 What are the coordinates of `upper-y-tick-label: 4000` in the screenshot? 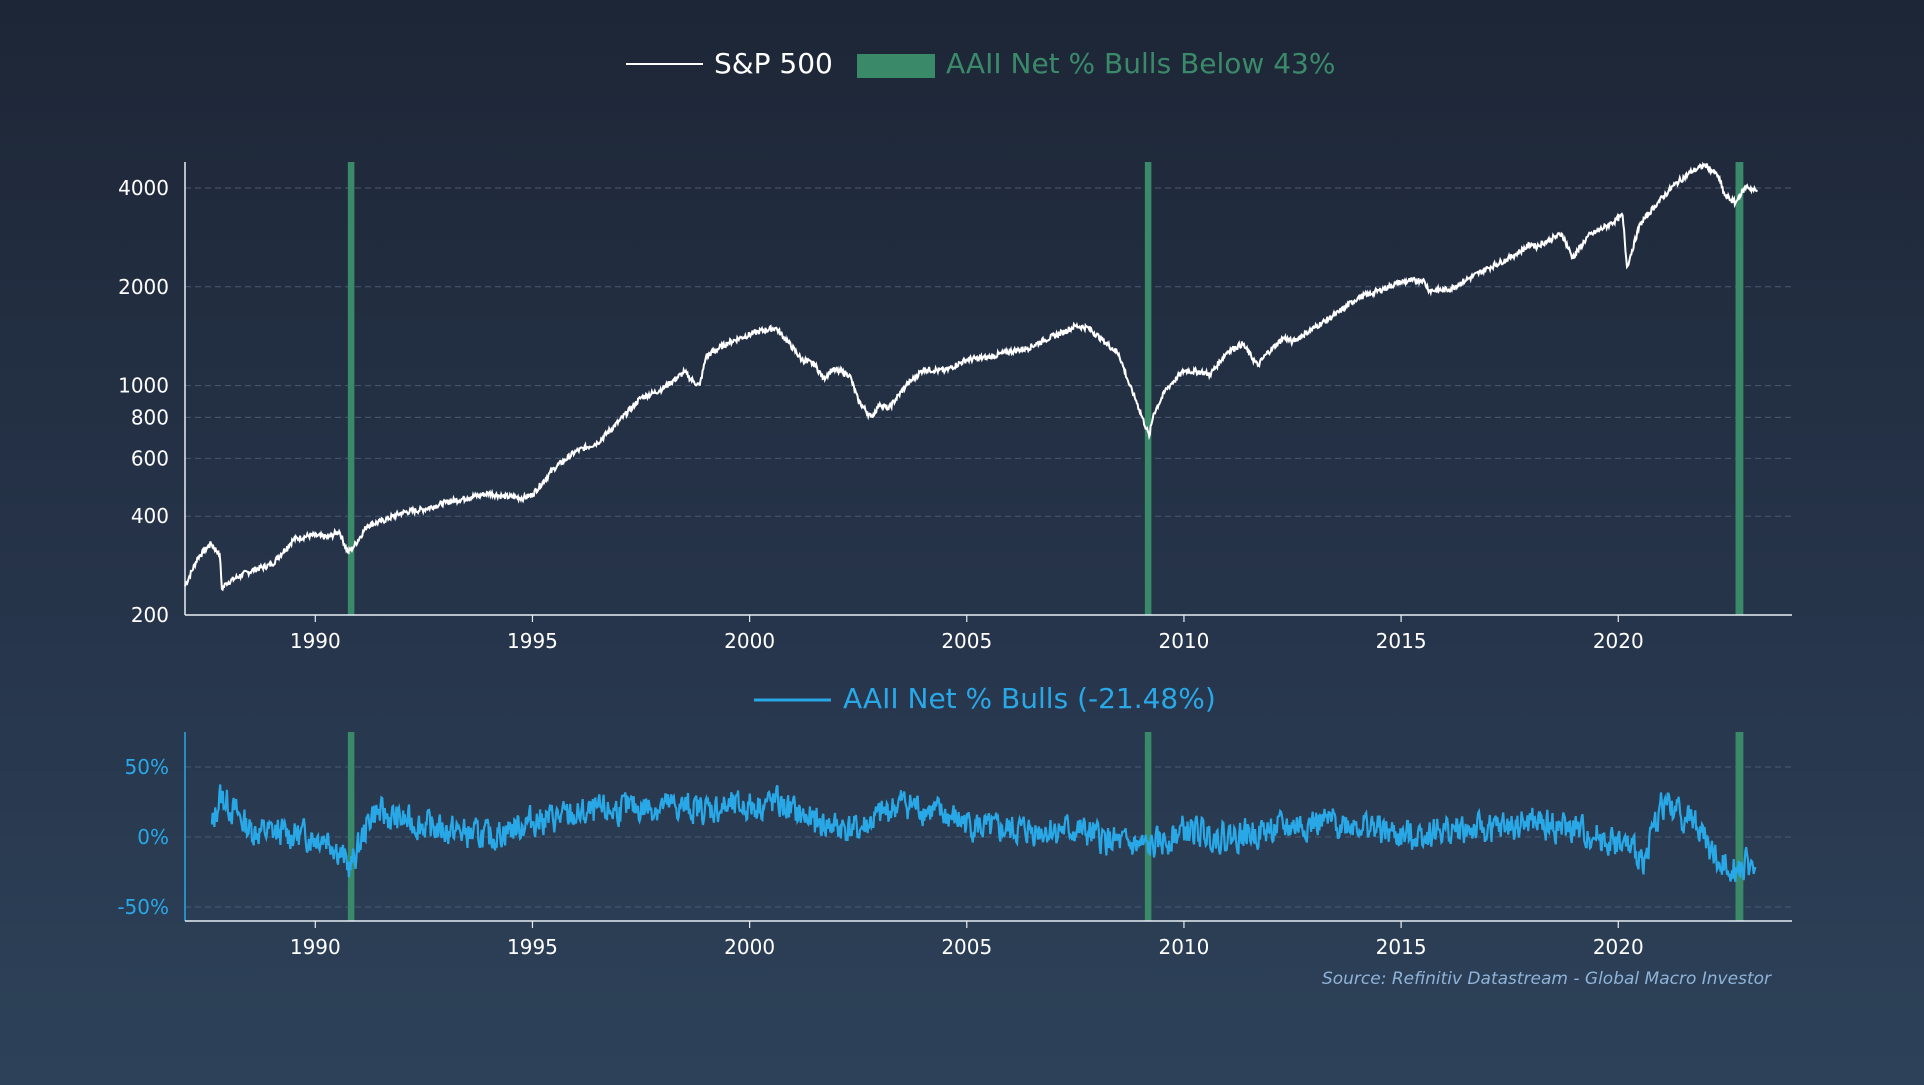 It's located at (143, 188).